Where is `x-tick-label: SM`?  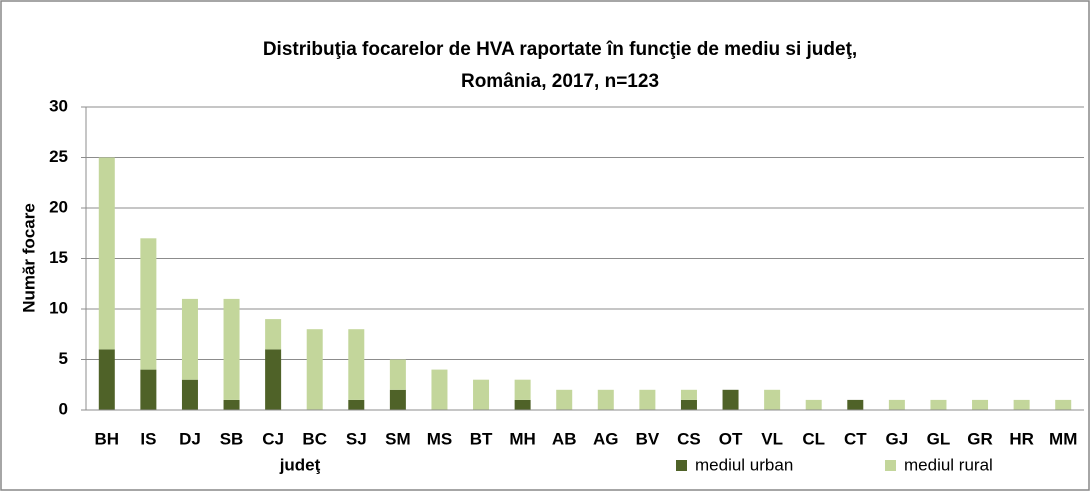
x-tick-label: SM is located at coordinates (398, 438).